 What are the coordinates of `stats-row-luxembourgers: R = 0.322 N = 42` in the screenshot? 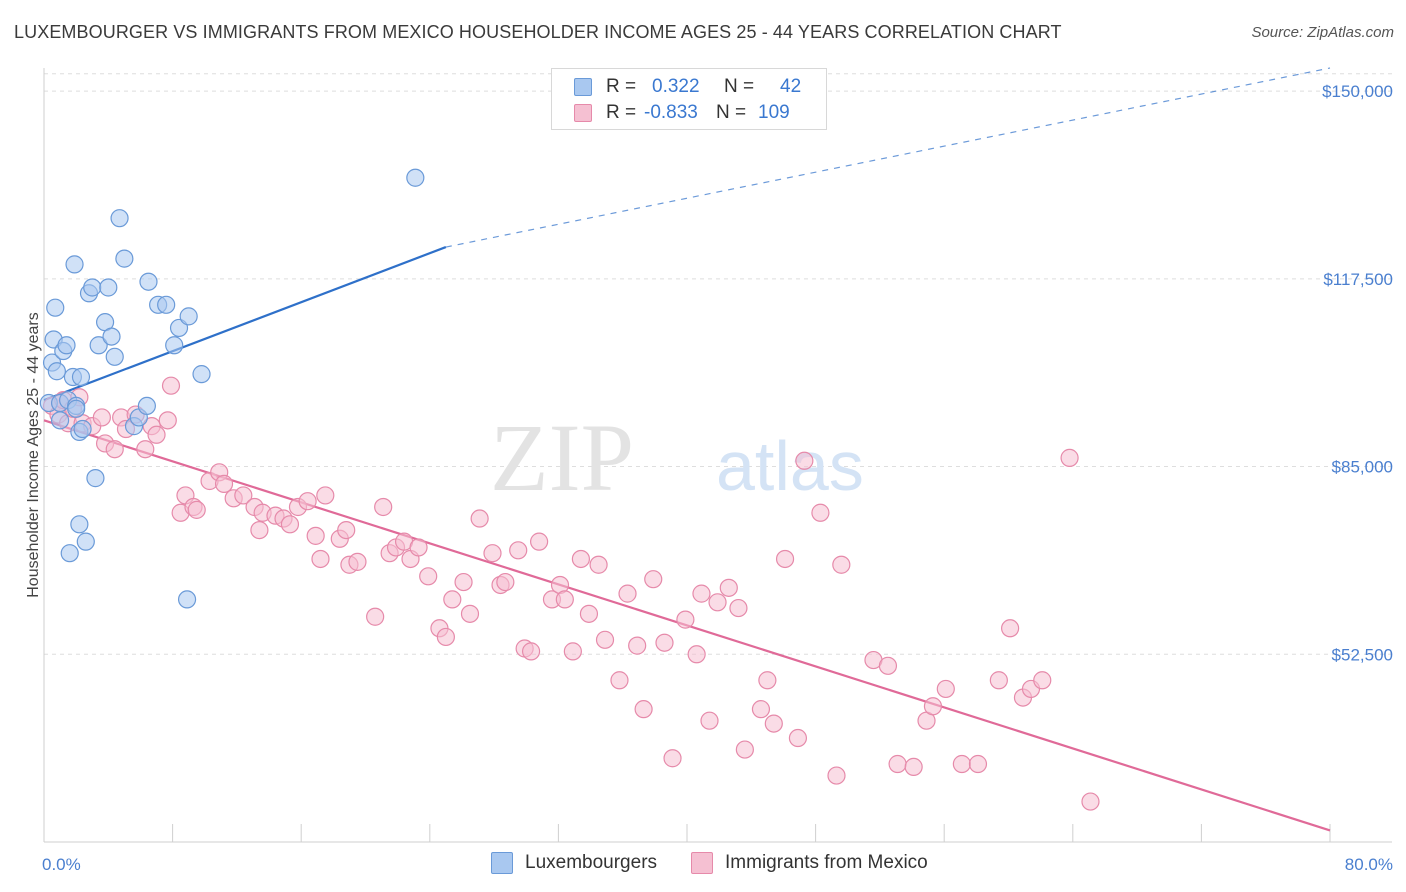 It's located at (687, 87).